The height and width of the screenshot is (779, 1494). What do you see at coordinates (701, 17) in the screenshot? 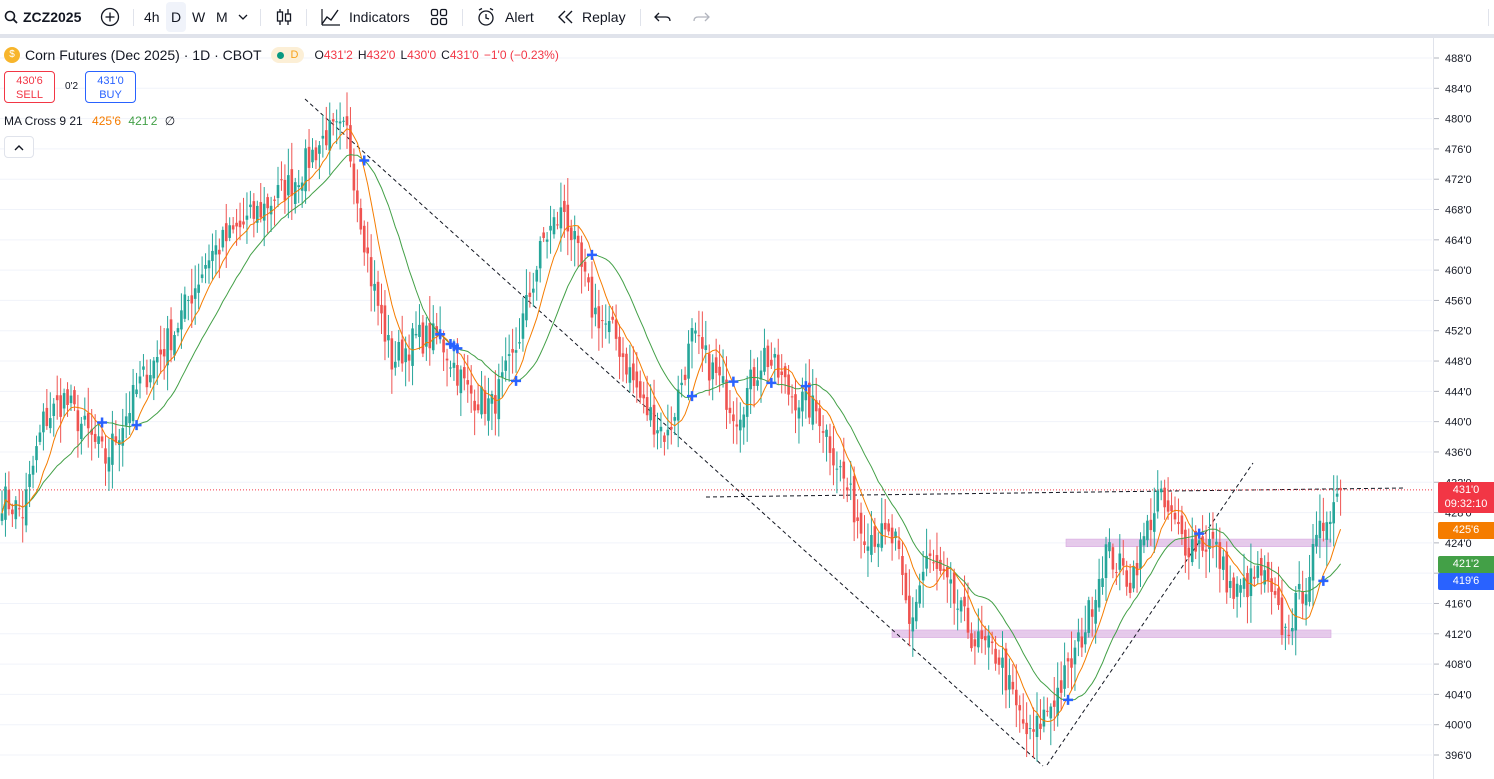
I see `redo-button` at bounding box center [701, 17].